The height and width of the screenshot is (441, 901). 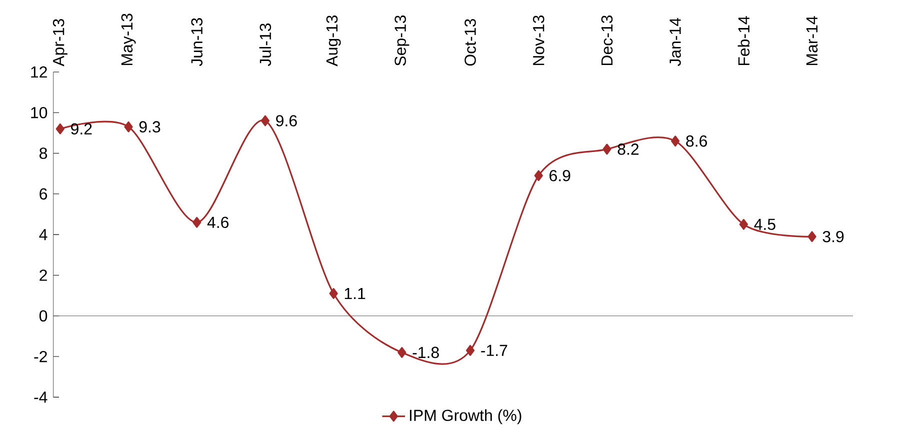 What do you see at coordinates (470, 42) in the screenshot?
I see `x-tick-label: Oct-13` at bounding box center [470, 42].